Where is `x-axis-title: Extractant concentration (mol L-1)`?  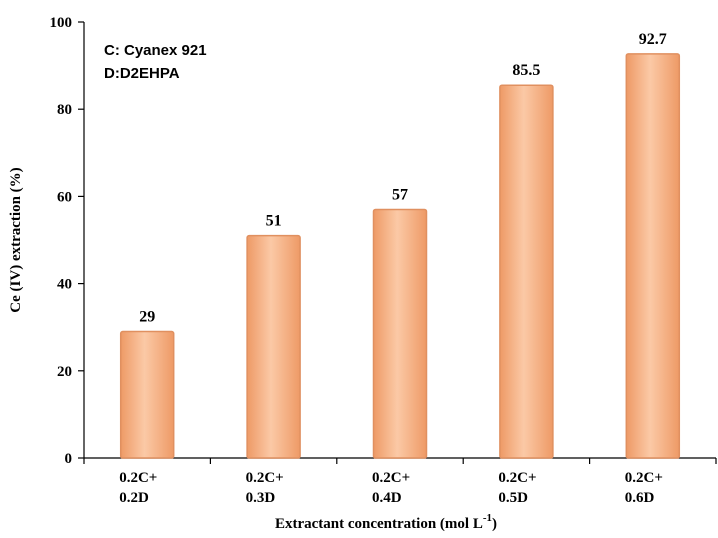
x-axis-title: Extractant concentration (mol L-1) is located at coordinates (386, 522).